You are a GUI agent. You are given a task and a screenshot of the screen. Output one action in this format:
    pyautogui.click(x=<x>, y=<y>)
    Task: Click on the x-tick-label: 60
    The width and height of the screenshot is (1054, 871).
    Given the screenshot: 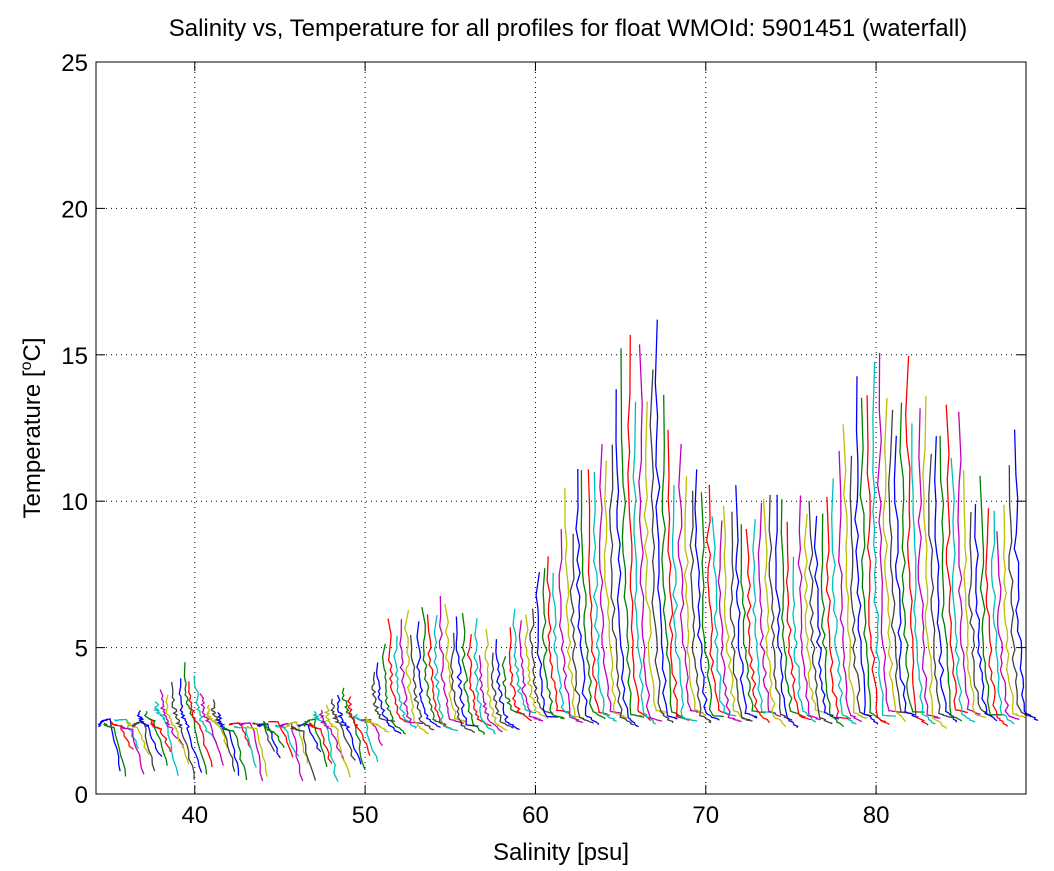 What is the action you would take?
    pyautogui.click(x=535, y=815)
    